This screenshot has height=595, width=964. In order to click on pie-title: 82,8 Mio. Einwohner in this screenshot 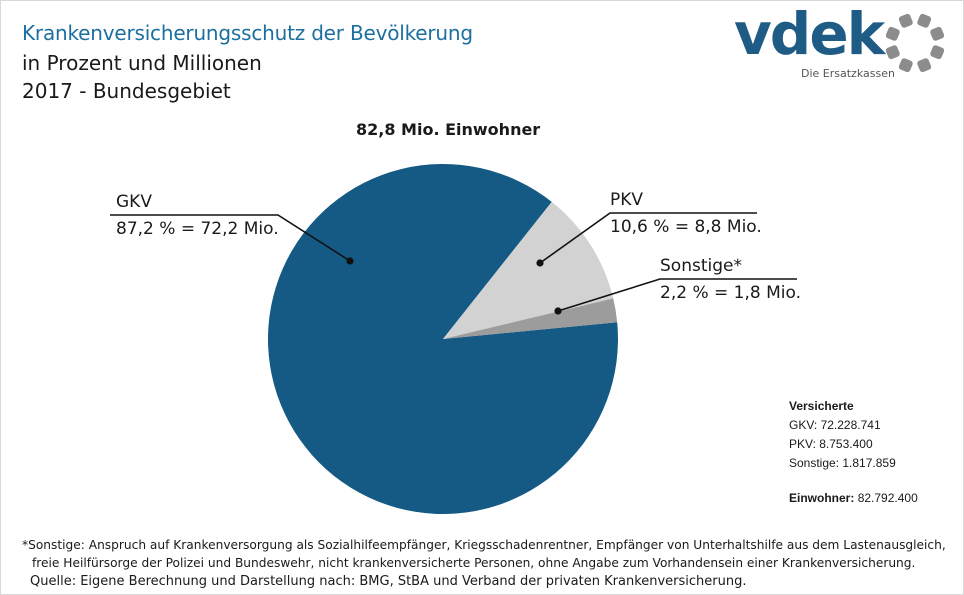, I will do `click(448, 129)`.